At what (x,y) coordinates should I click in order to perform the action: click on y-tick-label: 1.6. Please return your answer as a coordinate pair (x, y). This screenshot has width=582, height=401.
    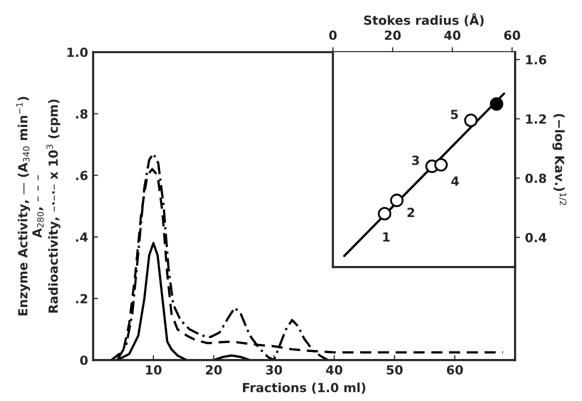
    Looking at the image, I should click on (536, 59).